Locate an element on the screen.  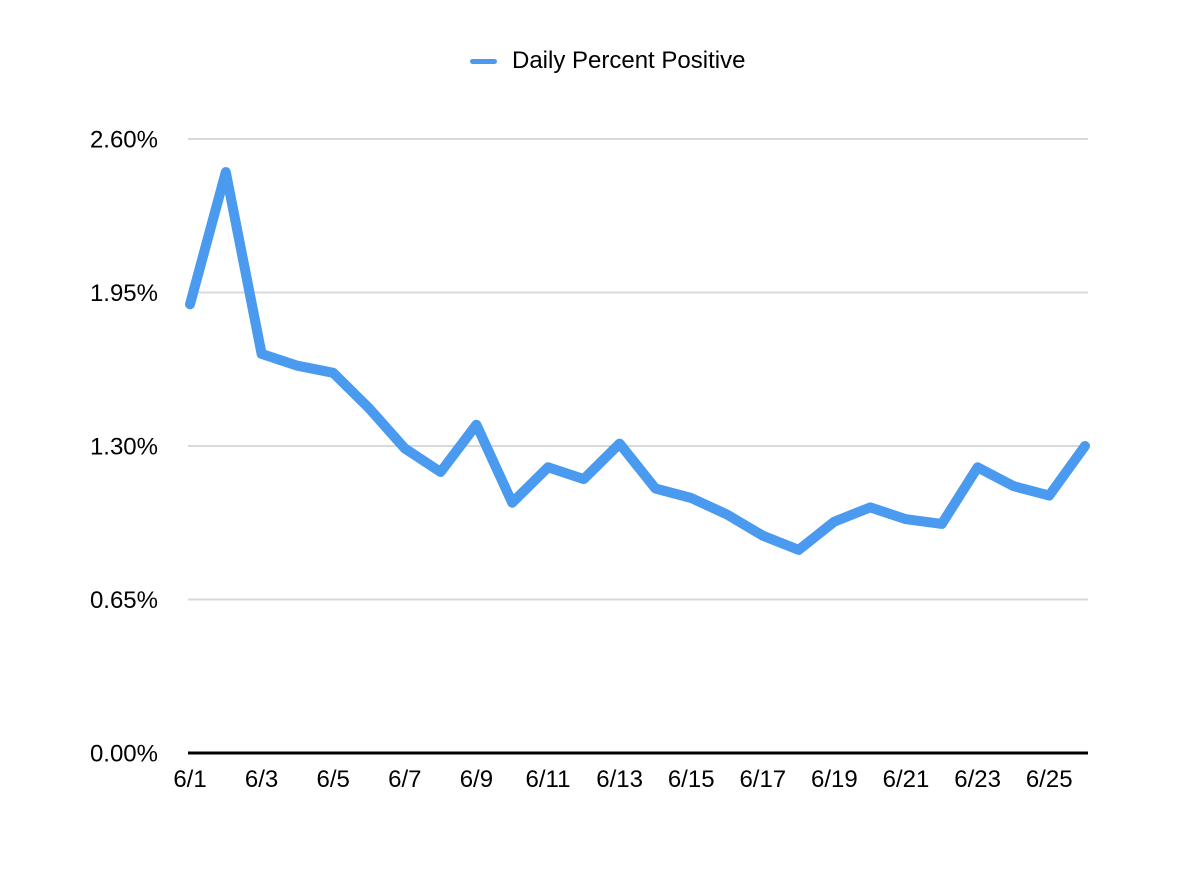
y-tick-label: 0.00% is located at coordinates (124, 754).